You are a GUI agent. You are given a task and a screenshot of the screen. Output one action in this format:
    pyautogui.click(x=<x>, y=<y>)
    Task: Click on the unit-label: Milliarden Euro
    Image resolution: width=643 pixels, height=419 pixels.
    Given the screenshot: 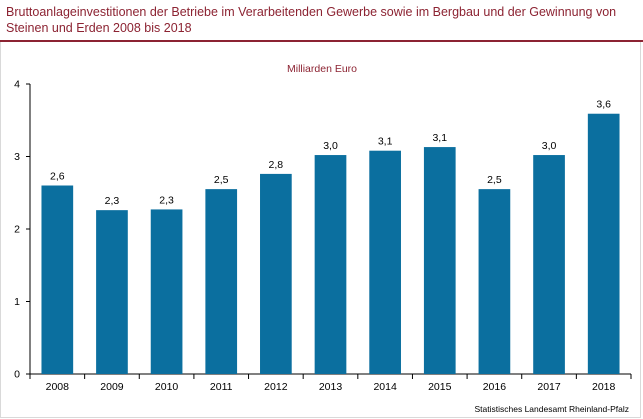 What is the action you would take?
    pyautogui.click(x=322, y=69)
    